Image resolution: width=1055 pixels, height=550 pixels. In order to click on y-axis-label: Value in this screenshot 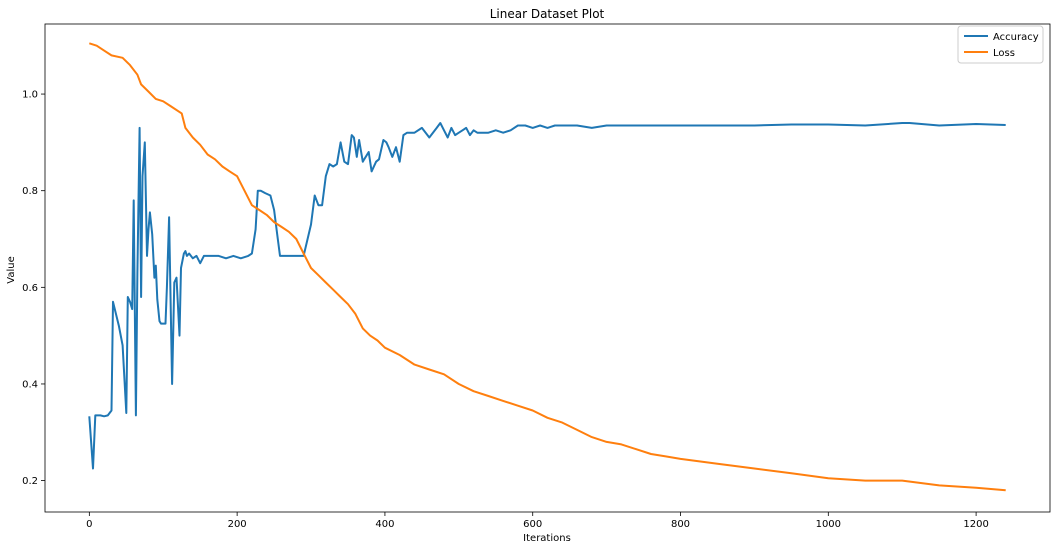, I will do `click(11, 269)`.